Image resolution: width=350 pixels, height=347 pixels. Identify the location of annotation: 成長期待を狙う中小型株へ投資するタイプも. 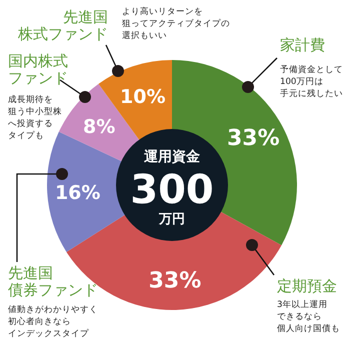
(35, 118).